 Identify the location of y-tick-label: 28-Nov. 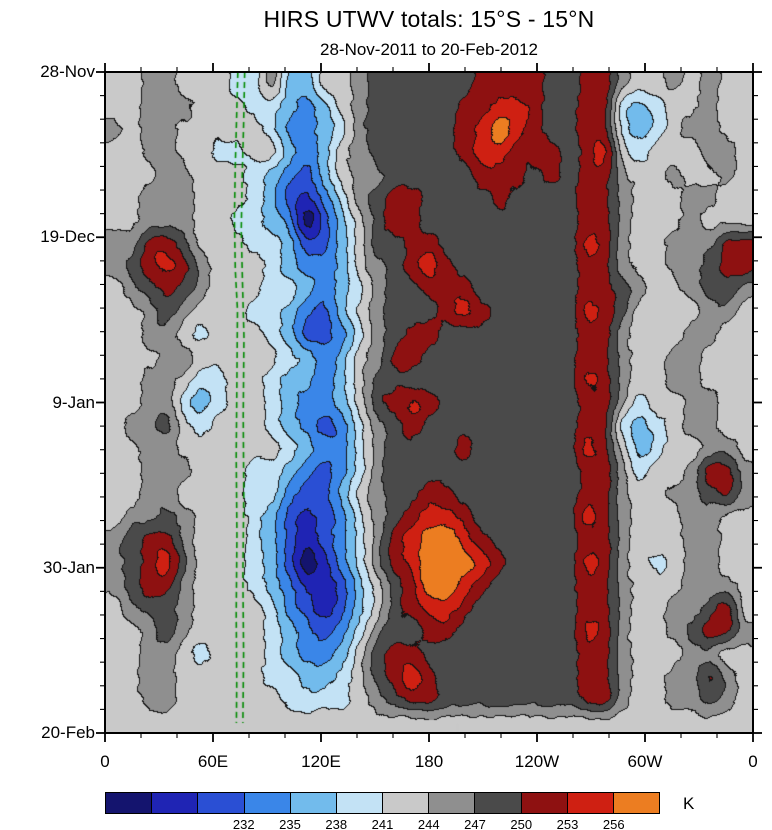
(67, 71).